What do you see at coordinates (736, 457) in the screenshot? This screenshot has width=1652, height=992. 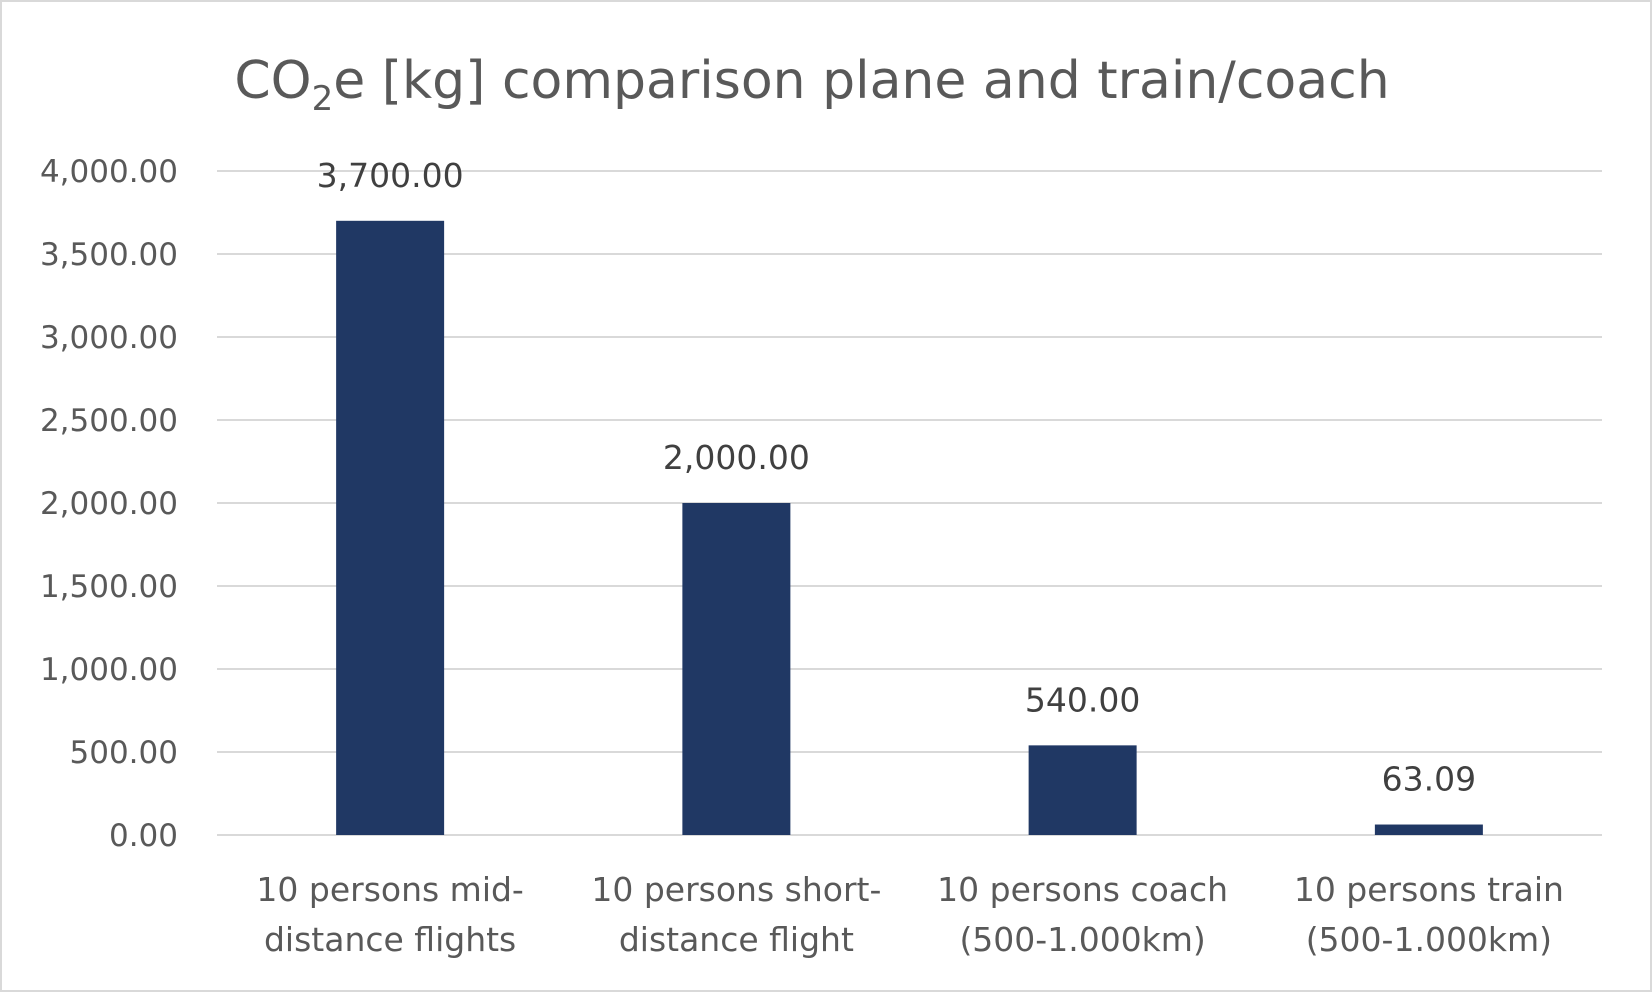 I see `data-label: 2,000.00` at bounding box center [736, 457].